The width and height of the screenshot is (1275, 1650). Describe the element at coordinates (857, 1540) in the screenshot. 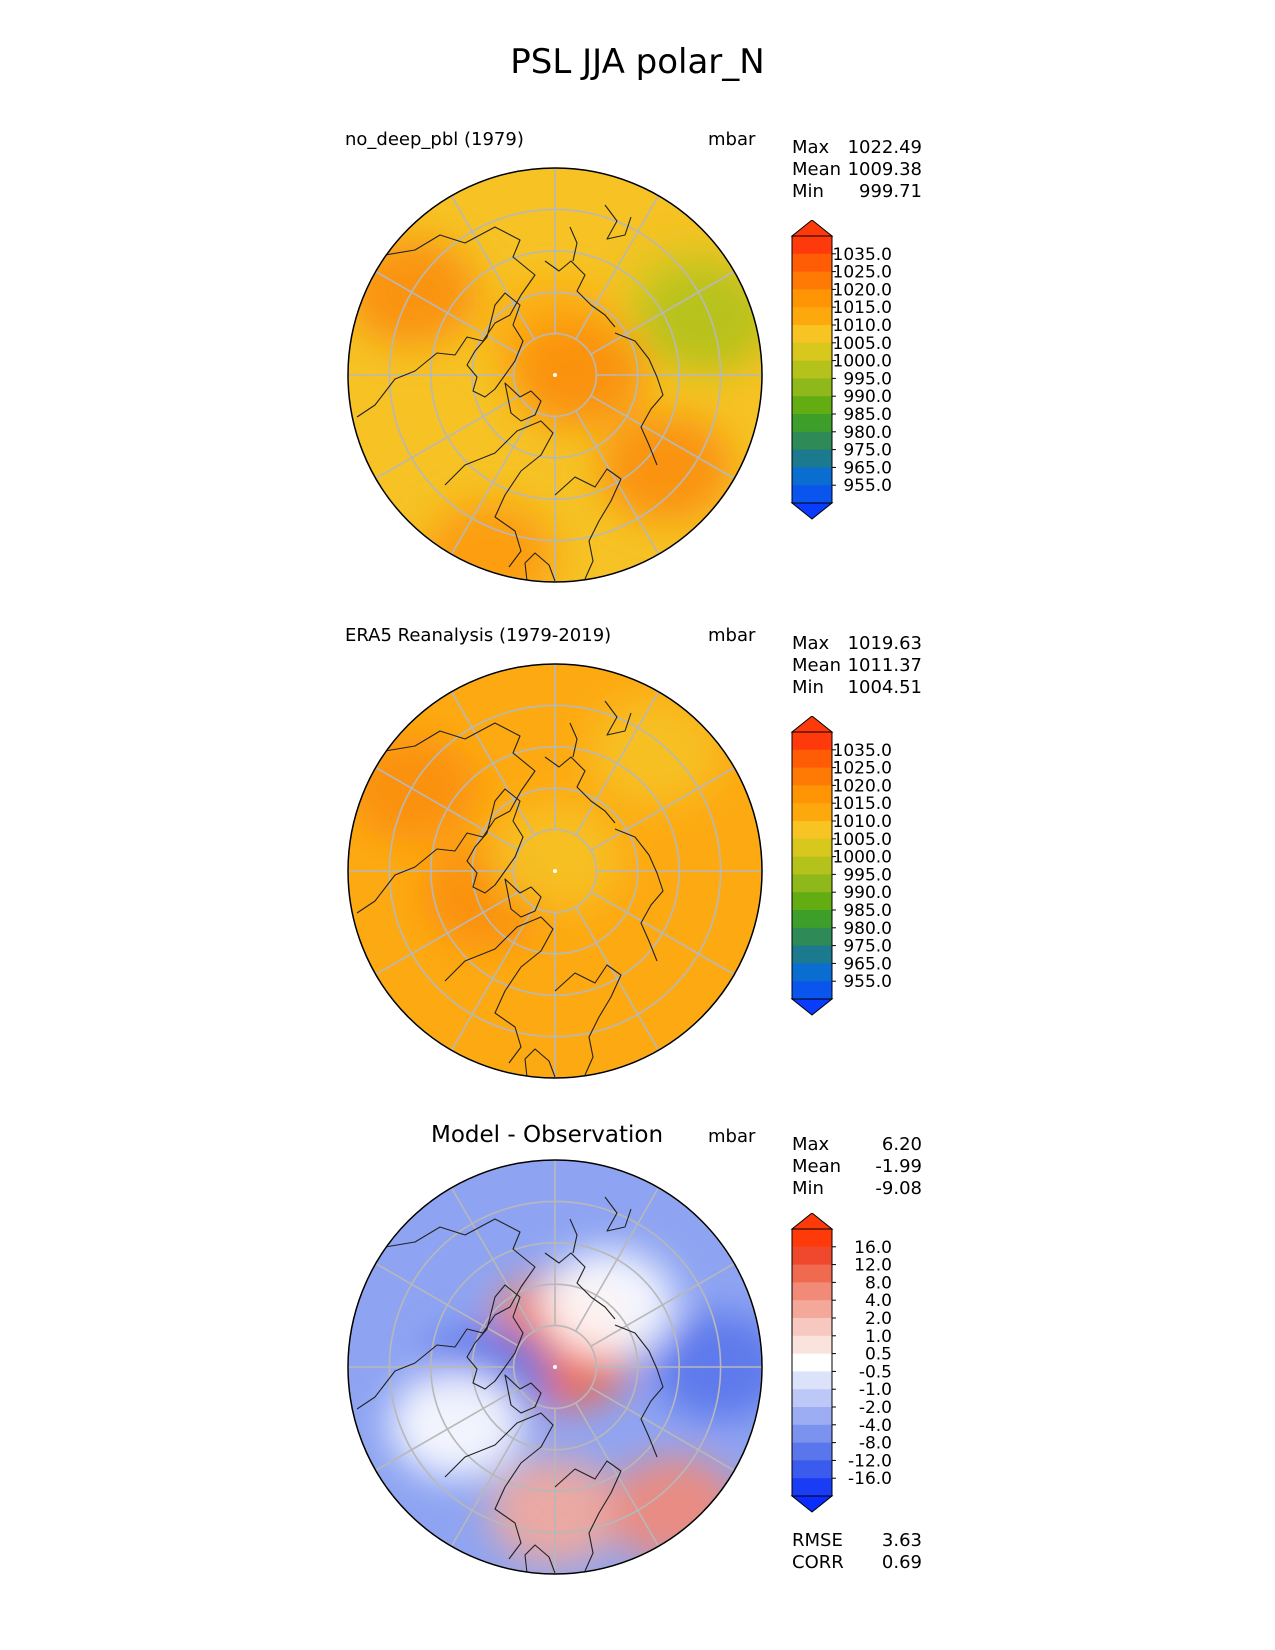

I see `metric-rmse: RMSE 3.63` at that location.